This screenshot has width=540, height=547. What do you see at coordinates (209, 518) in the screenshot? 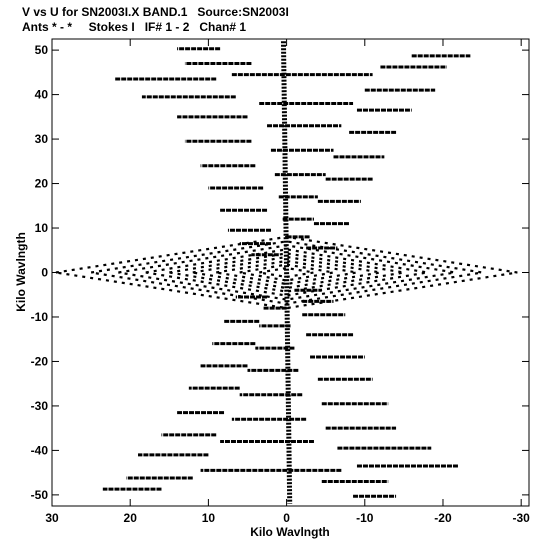
I see `x-tick-label: 10` at bounding box center [209, 518].